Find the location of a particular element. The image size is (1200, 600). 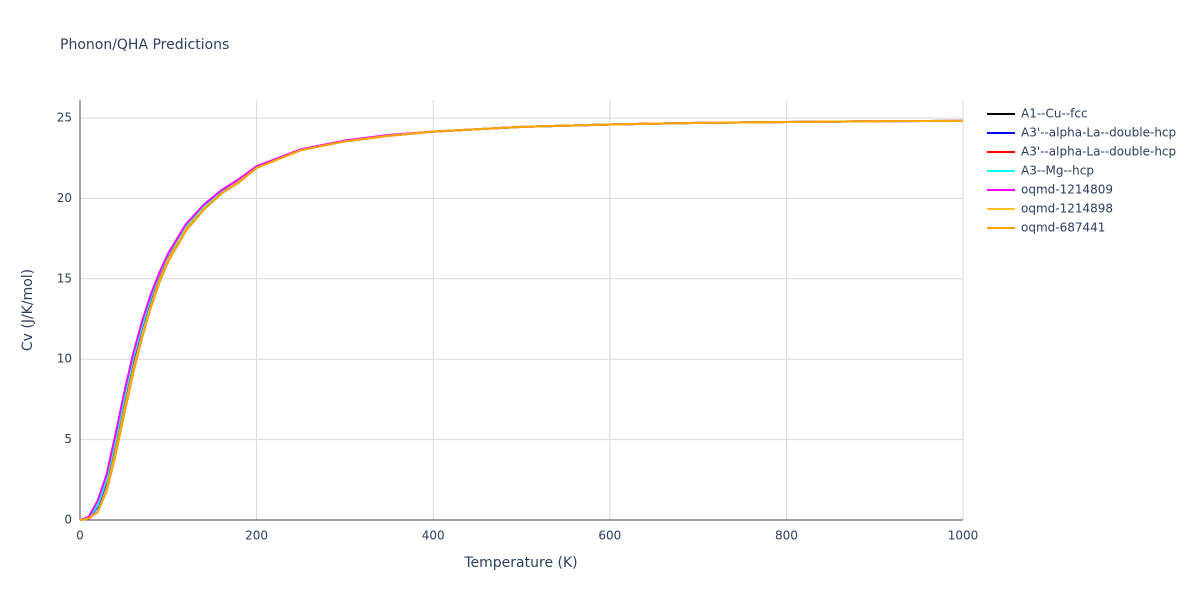

x-tick-label: 200 is located at coordinates (256, 536).